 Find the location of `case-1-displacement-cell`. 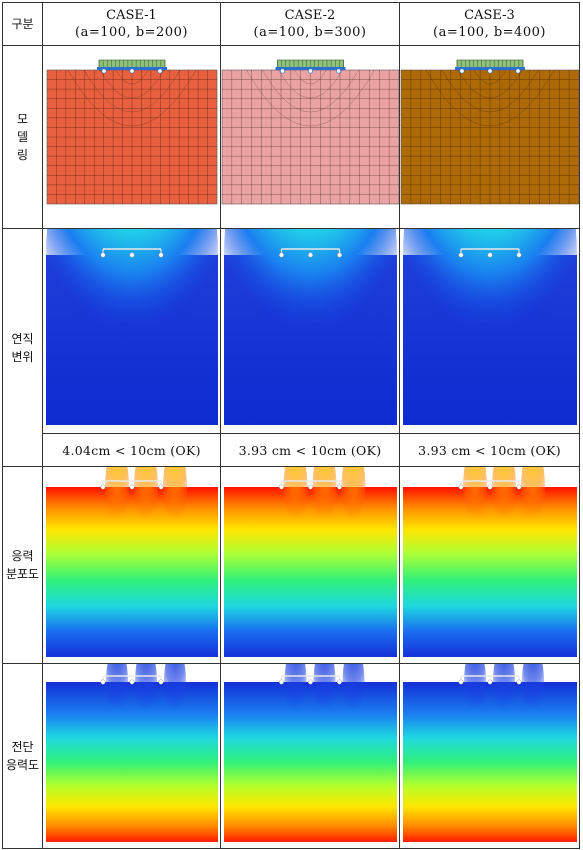

case-1-displacement-cell is located at coordinates (131, 331).